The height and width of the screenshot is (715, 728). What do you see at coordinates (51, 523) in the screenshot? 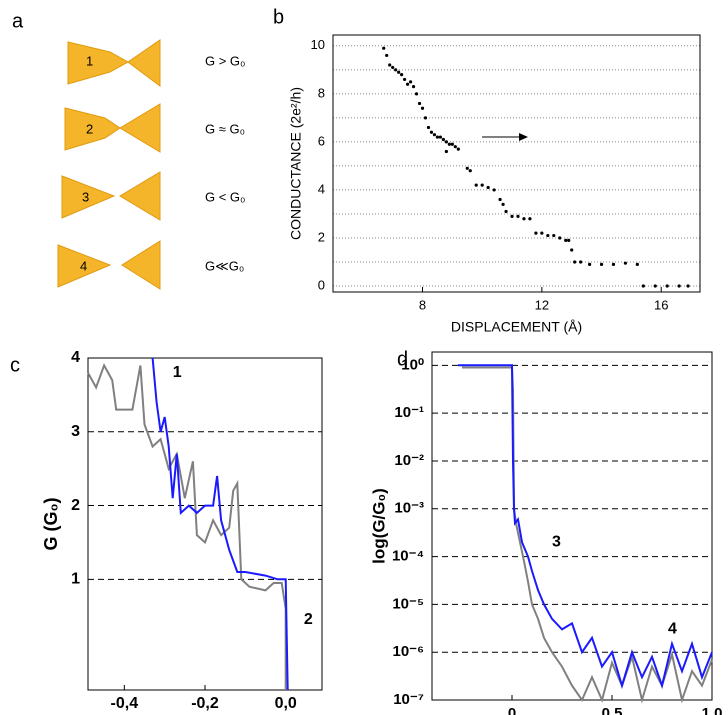
I see `y-axis-label: G (G₀)` at bounding box center [51, 523].